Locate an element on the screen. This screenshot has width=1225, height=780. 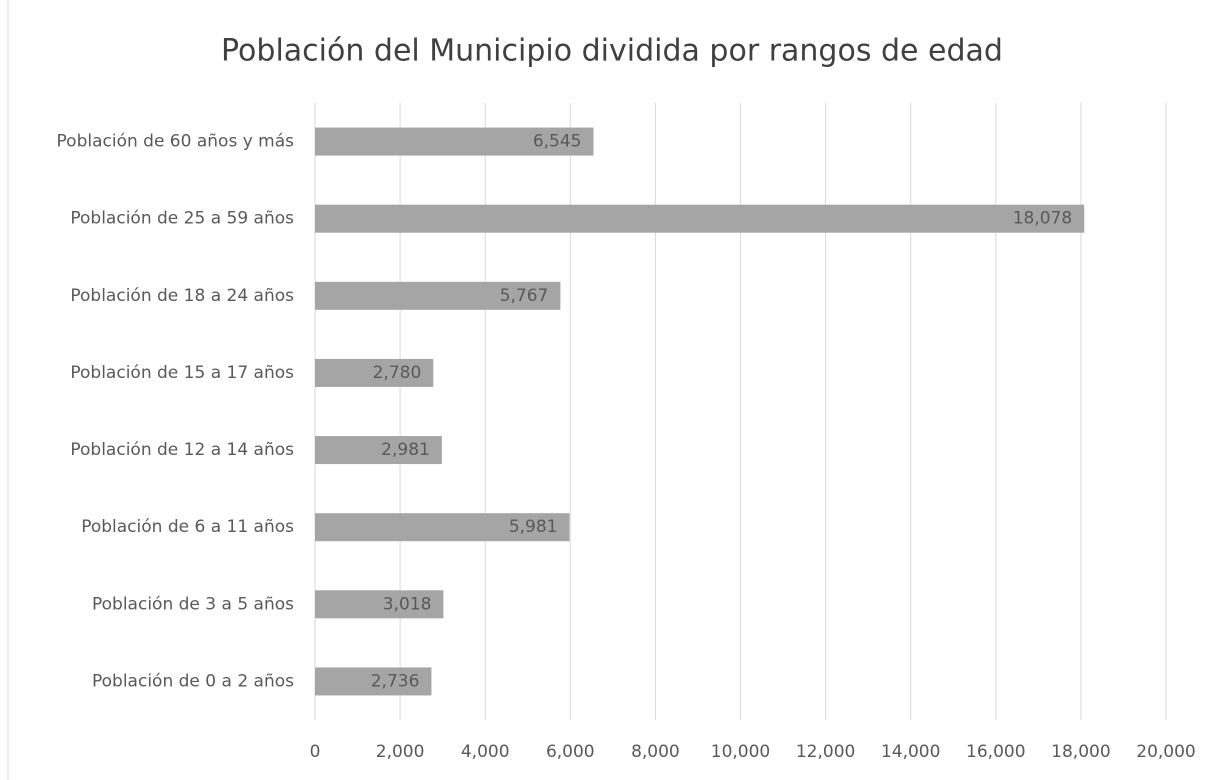
data-label: 5,767 is located at coordinates (524, 296).